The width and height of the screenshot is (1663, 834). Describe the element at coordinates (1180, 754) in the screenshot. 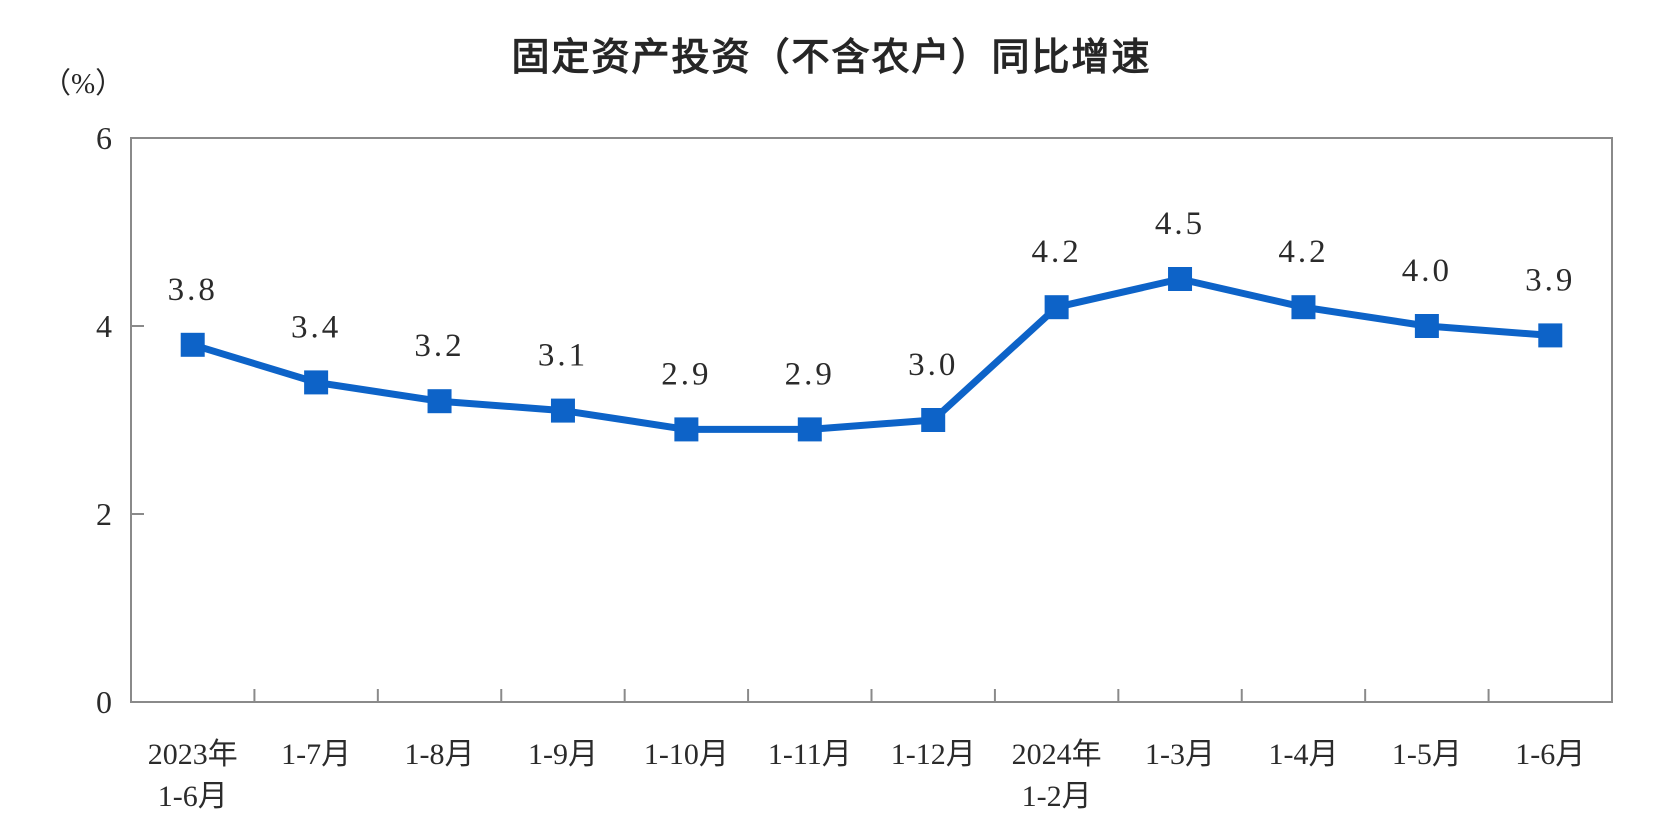

I see `x-axis-category-label: 1-3月` at that location.